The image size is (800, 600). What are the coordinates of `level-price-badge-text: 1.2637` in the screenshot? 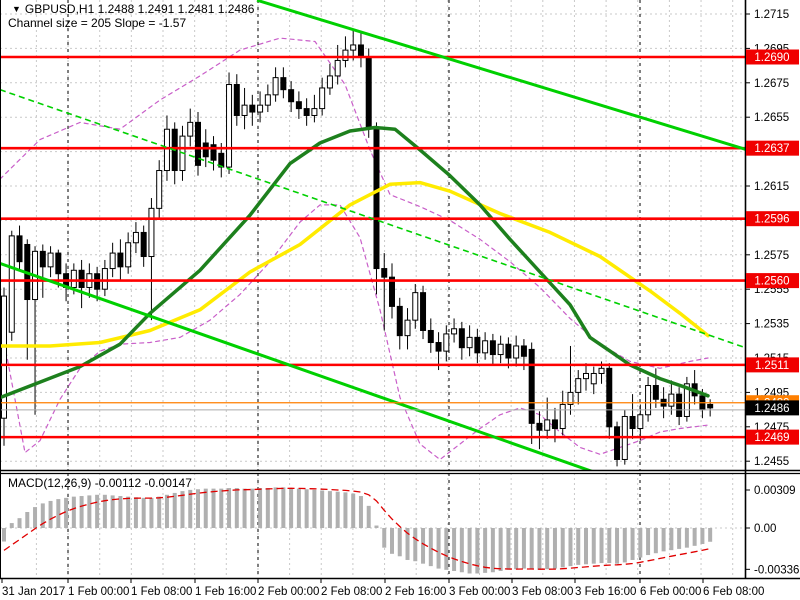 It's located at (771, 149).